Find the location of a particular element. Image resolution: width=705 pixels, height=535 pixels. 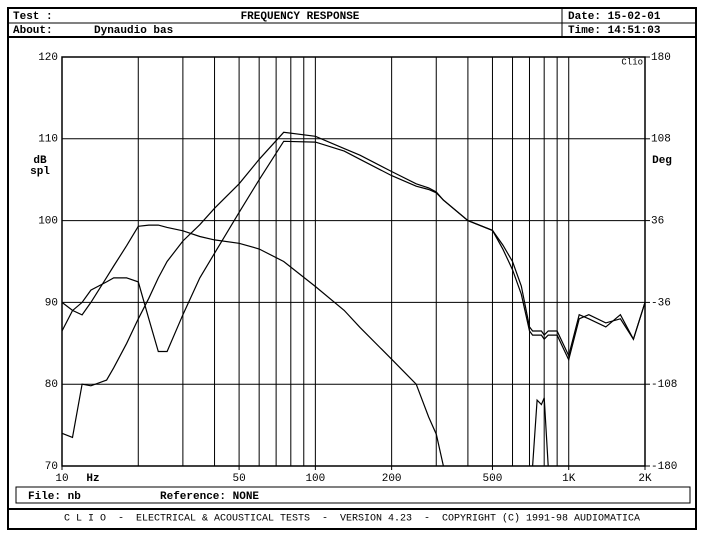

x-tick-label: 500 is located at coordinates (493, 479).